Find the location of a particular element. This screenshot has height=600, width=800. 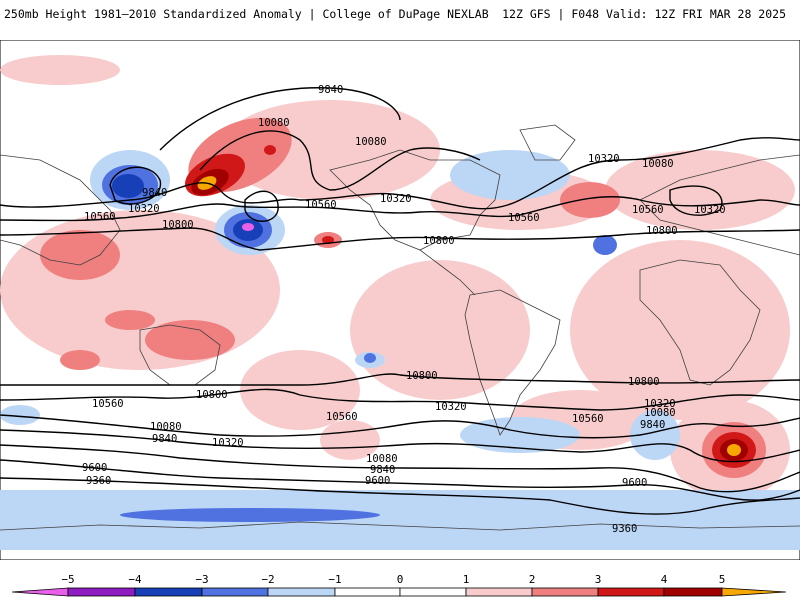

scale-tick-label: 0 is located at coordinates (400, 579).